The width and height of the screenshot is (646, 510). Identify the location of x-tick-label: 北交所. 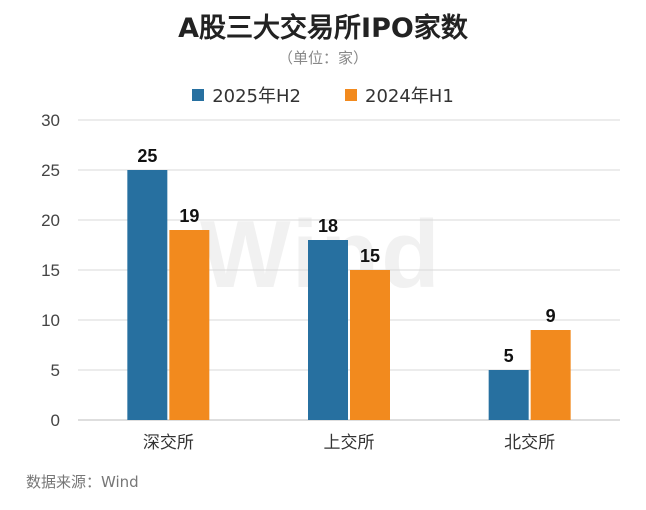
(529, 443).